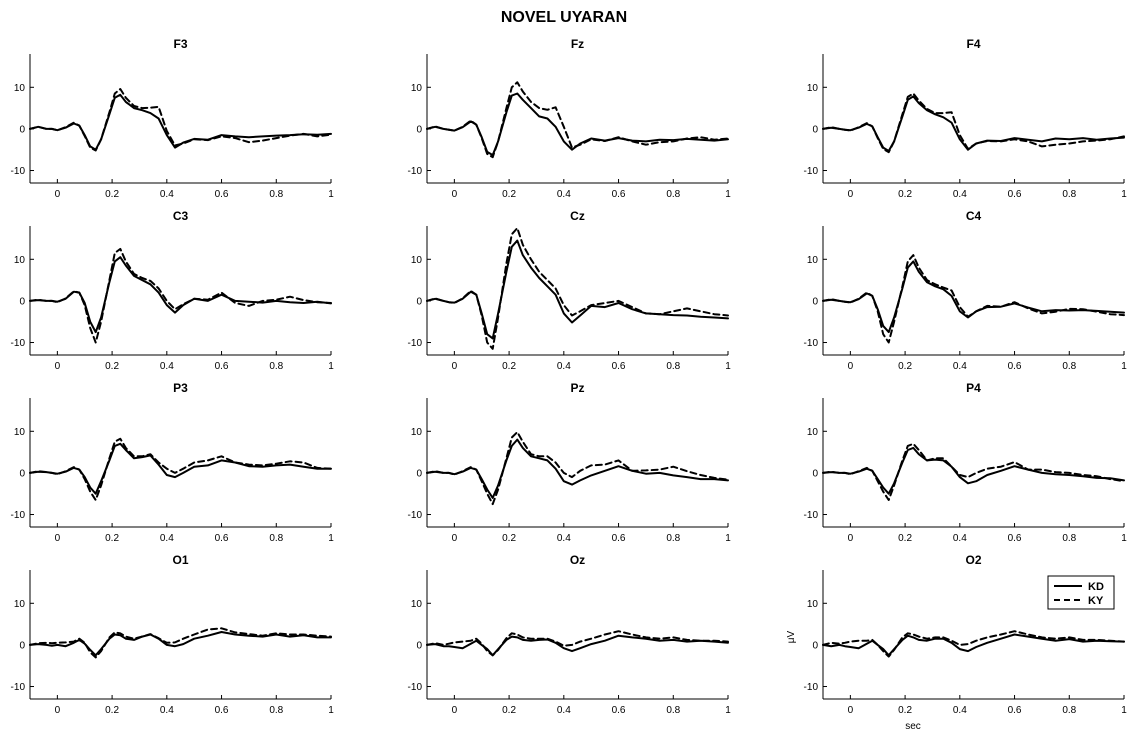 The image size is (1129, 731). Describe the element at coordinates (905, 710) in the screenshot. I see `x-tick-label-o2: 0.2` at that location.